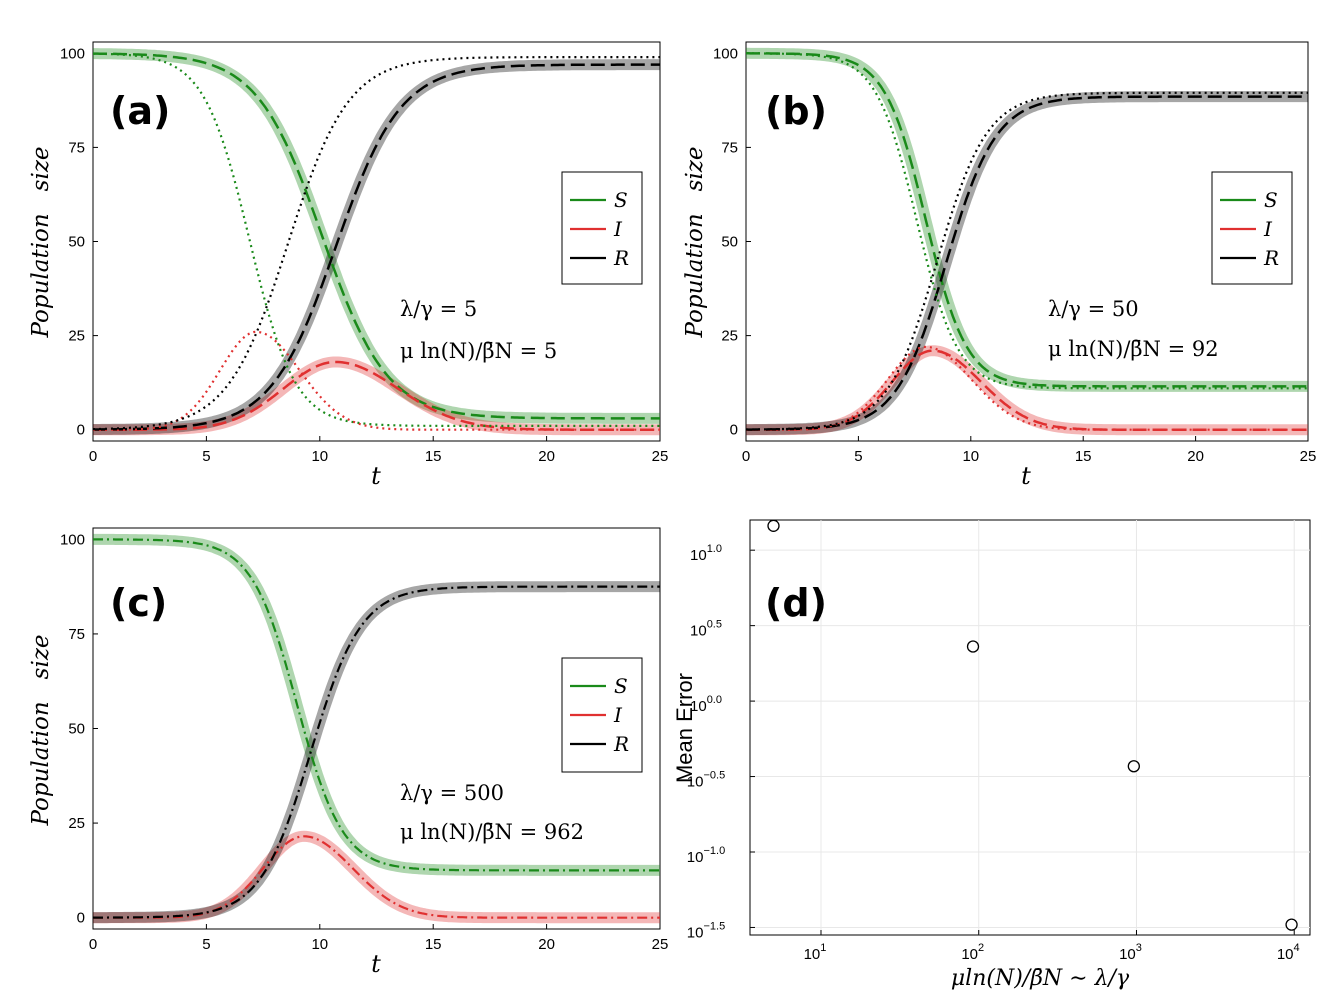 Image resolution: width=1344 pixels, height=1008 pixels. What do you see at coordinates (796, 603) in the screenshot?
I see `panel-label: (d)` at bounding box center [796, 603].